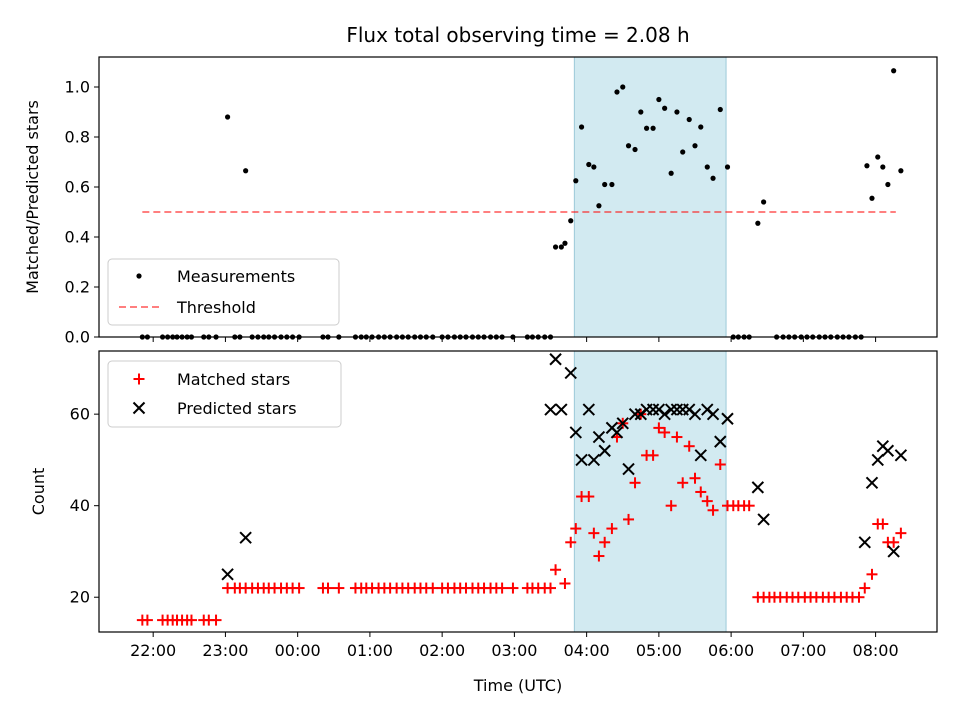 The height and width of the screenshot is (720, 960). Describe the element at coordinates (77, 237) in the screenshot. I see `y-tick-label: 0.4` at that location.